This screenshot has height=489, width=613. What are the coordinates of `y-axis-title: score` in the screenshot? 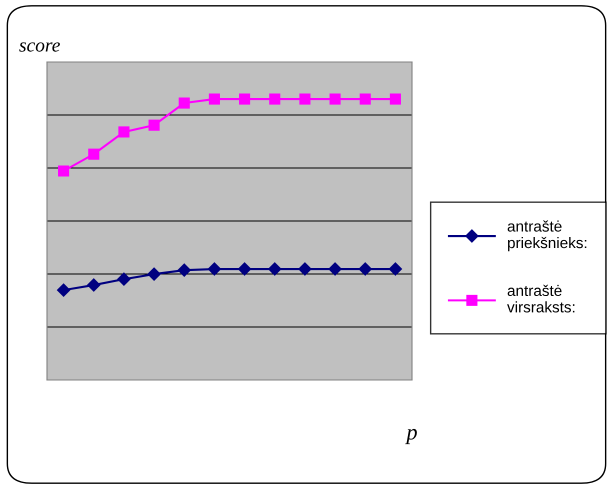 It's located at (39, 47).